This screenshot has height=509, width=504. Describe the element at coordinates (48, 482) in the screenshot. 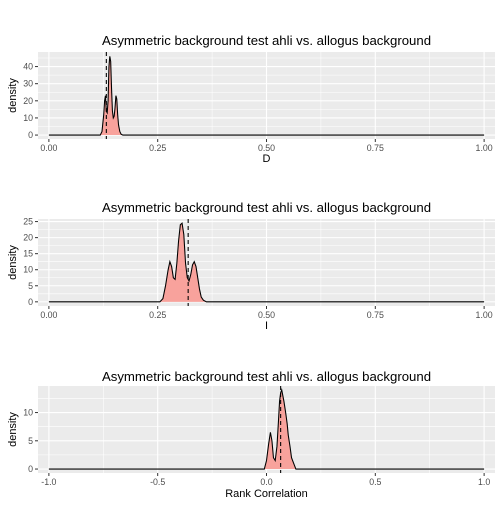

I see `x-tick-label: -1.0` at that location.